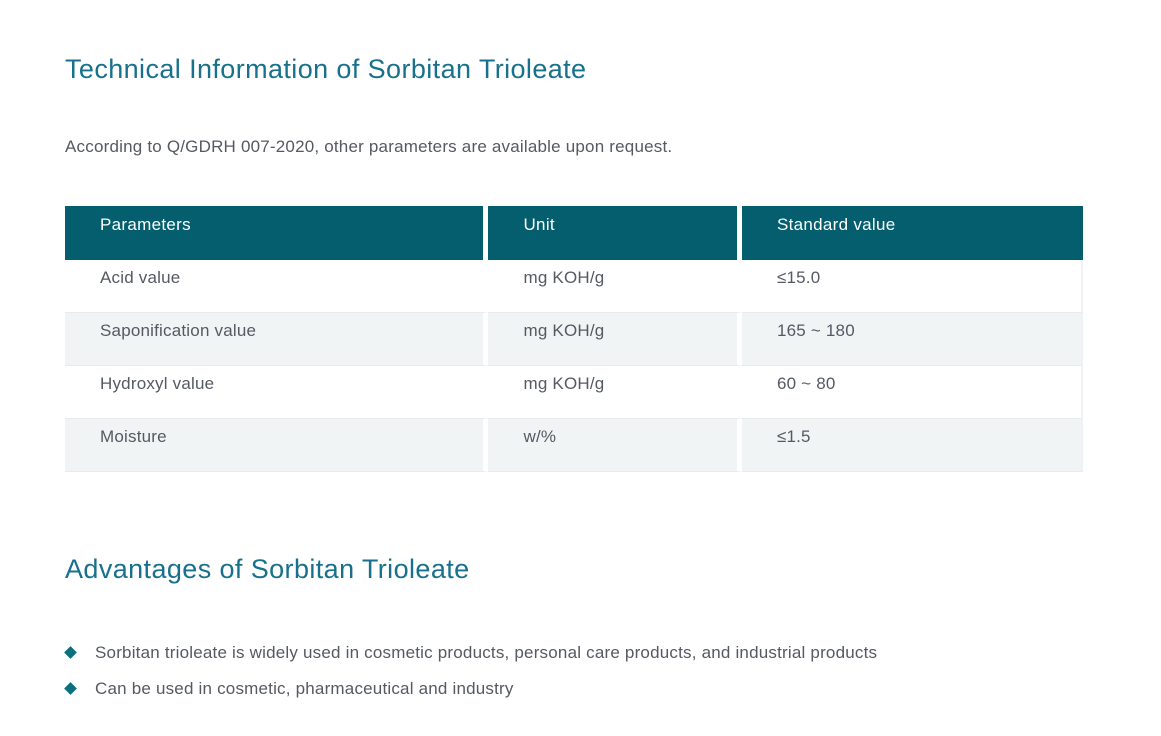  I want to click on table-row: Moisture w/% ≤1.5, so click(574, 445).